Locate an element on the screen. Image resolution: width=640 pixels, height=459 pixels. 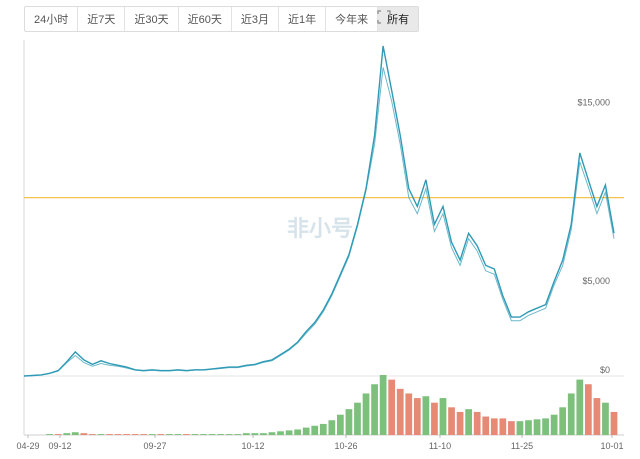
timeframe-tabs: 24小时 近7天 近30天 近60天 近3月 近1年 今年来 所有 is located at coordinates (222, 19).